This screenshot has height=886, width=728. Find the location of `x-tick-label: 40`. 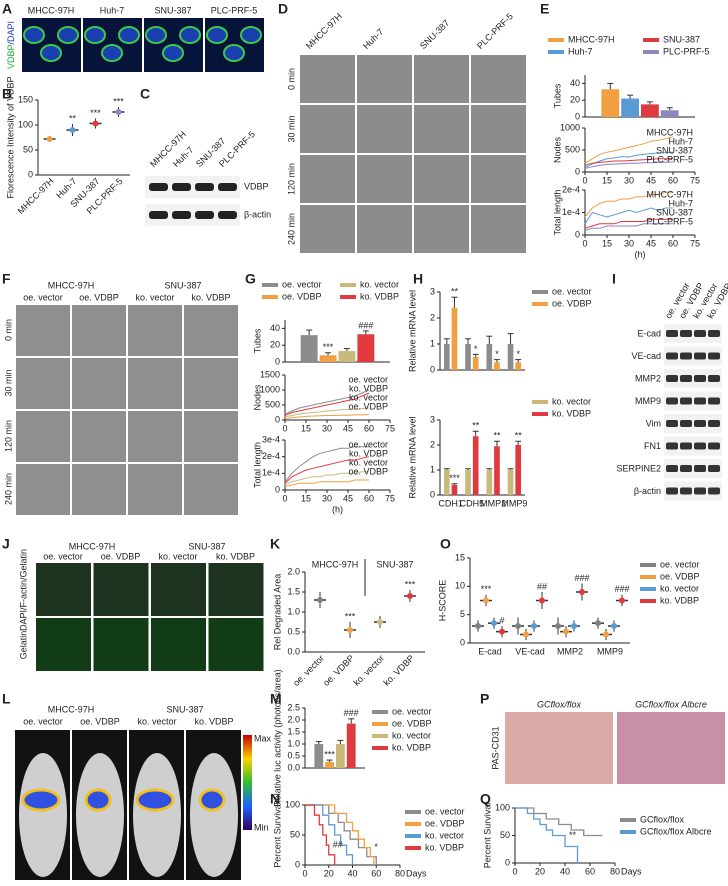

x-tick-label: 40 is located at coordinates (565, 871).